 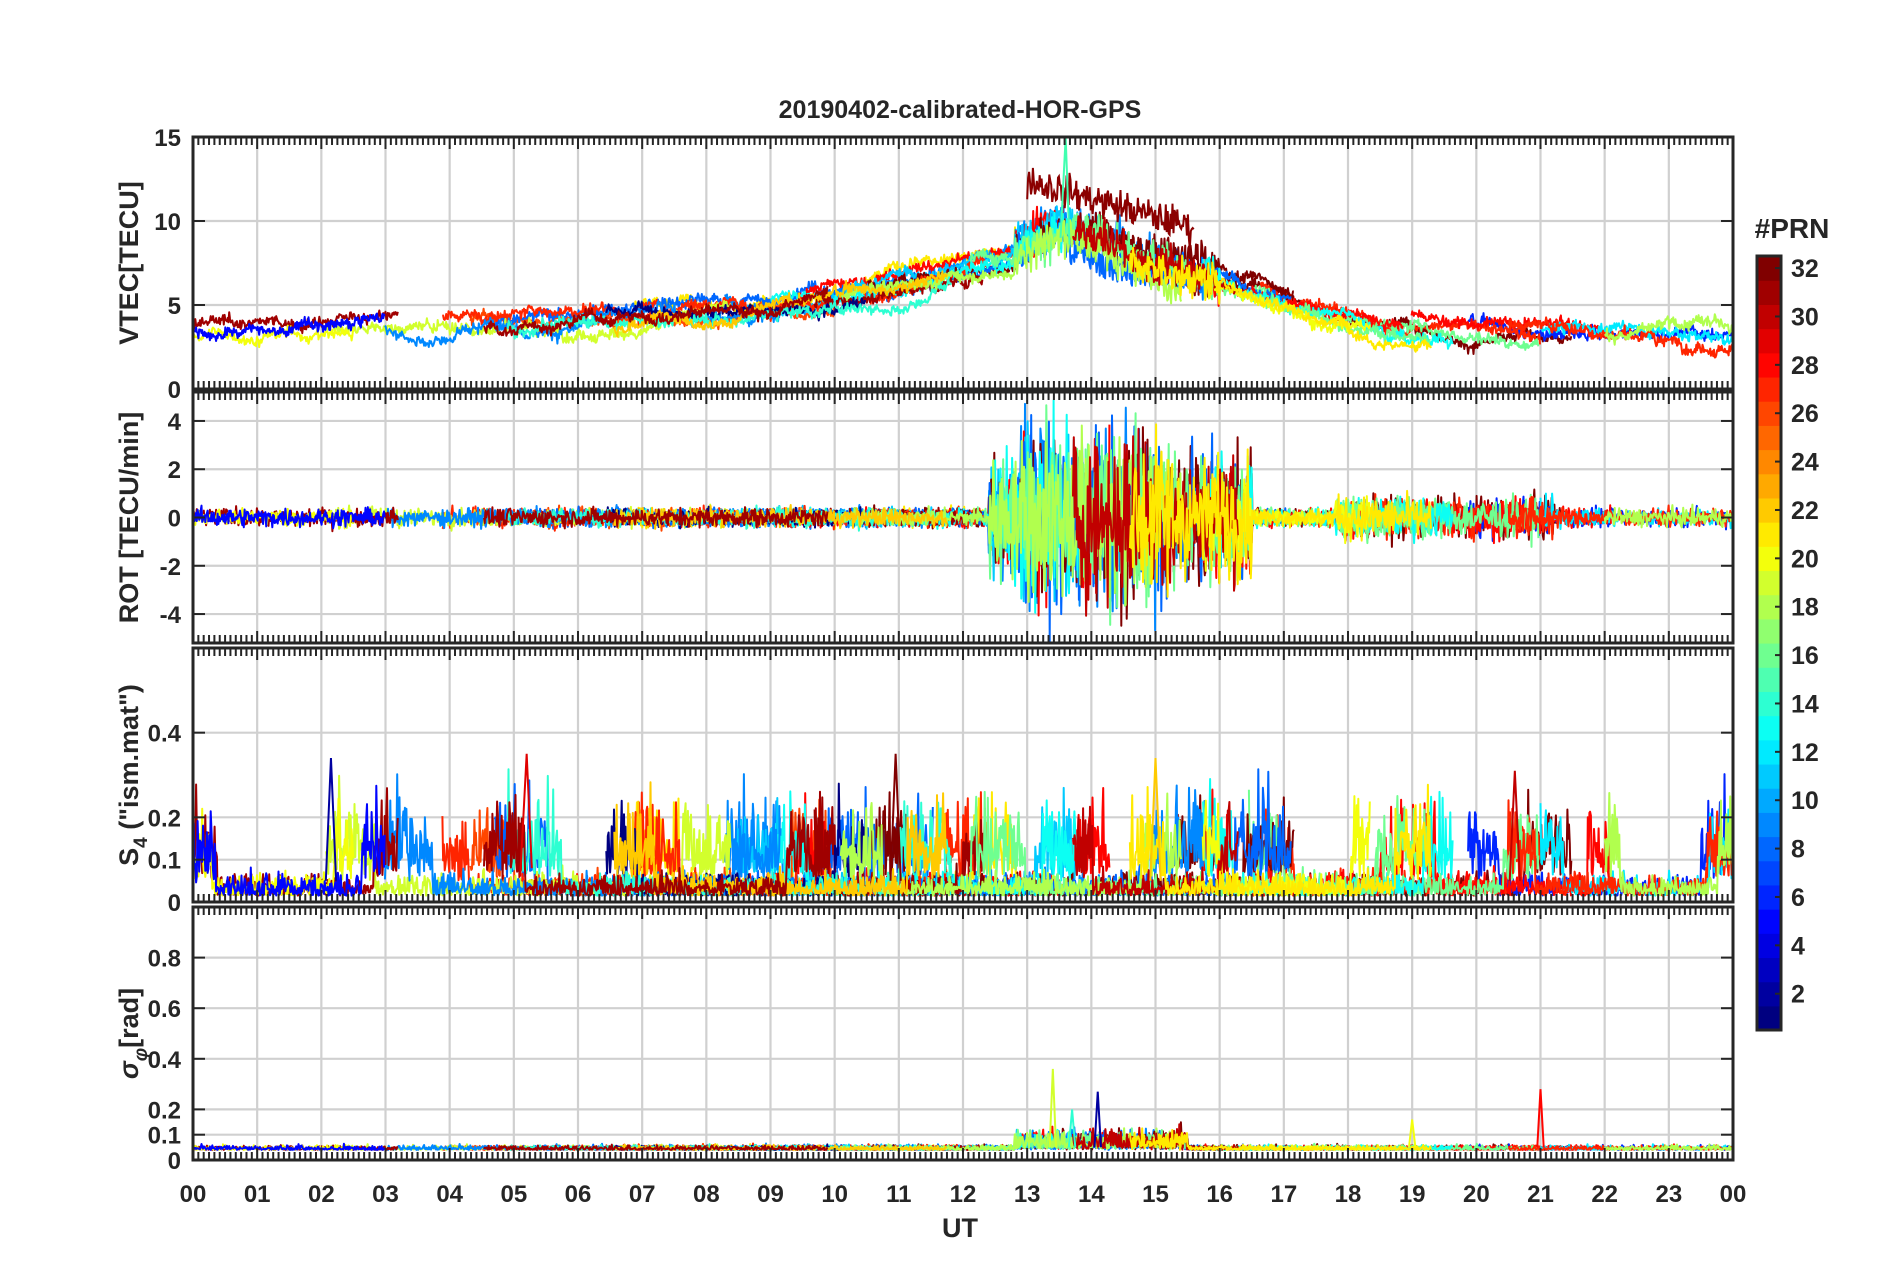 I want to click on ylabel-sub: 4, so click(x=141, y=842).